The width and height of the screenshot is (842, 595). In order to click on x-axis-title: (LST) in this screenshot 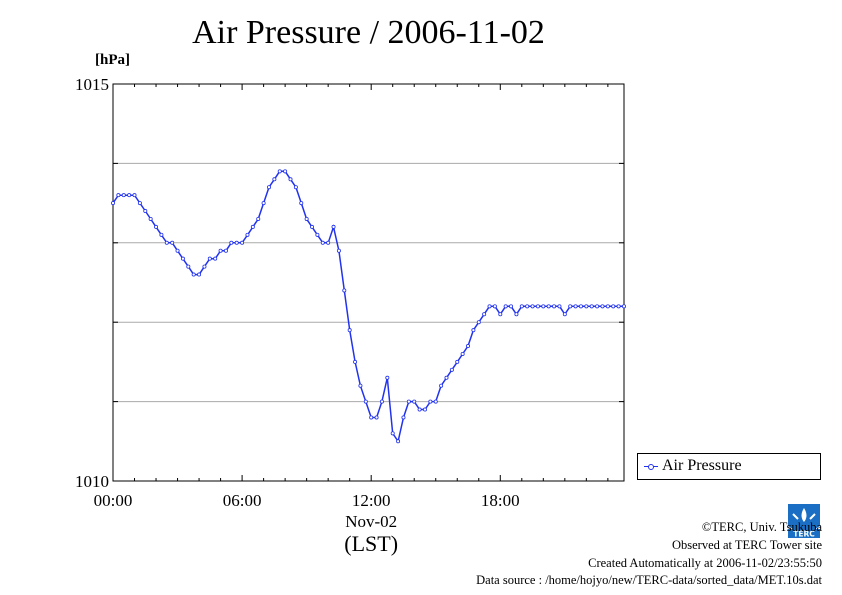, I will do `click(371, 543)`.